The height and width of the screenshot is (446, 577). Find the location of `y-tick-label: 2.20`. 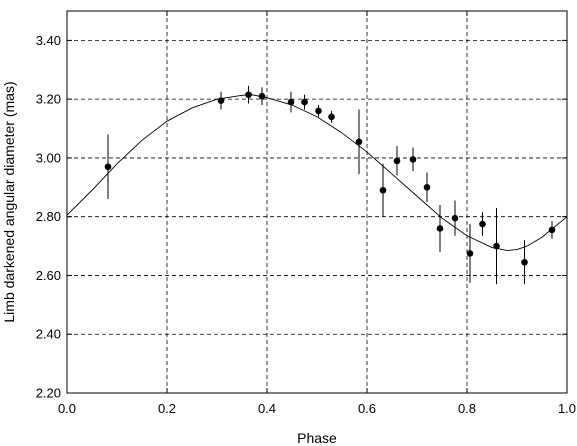

y-tick-label: 2.20 is located at coordinates (48, 393).